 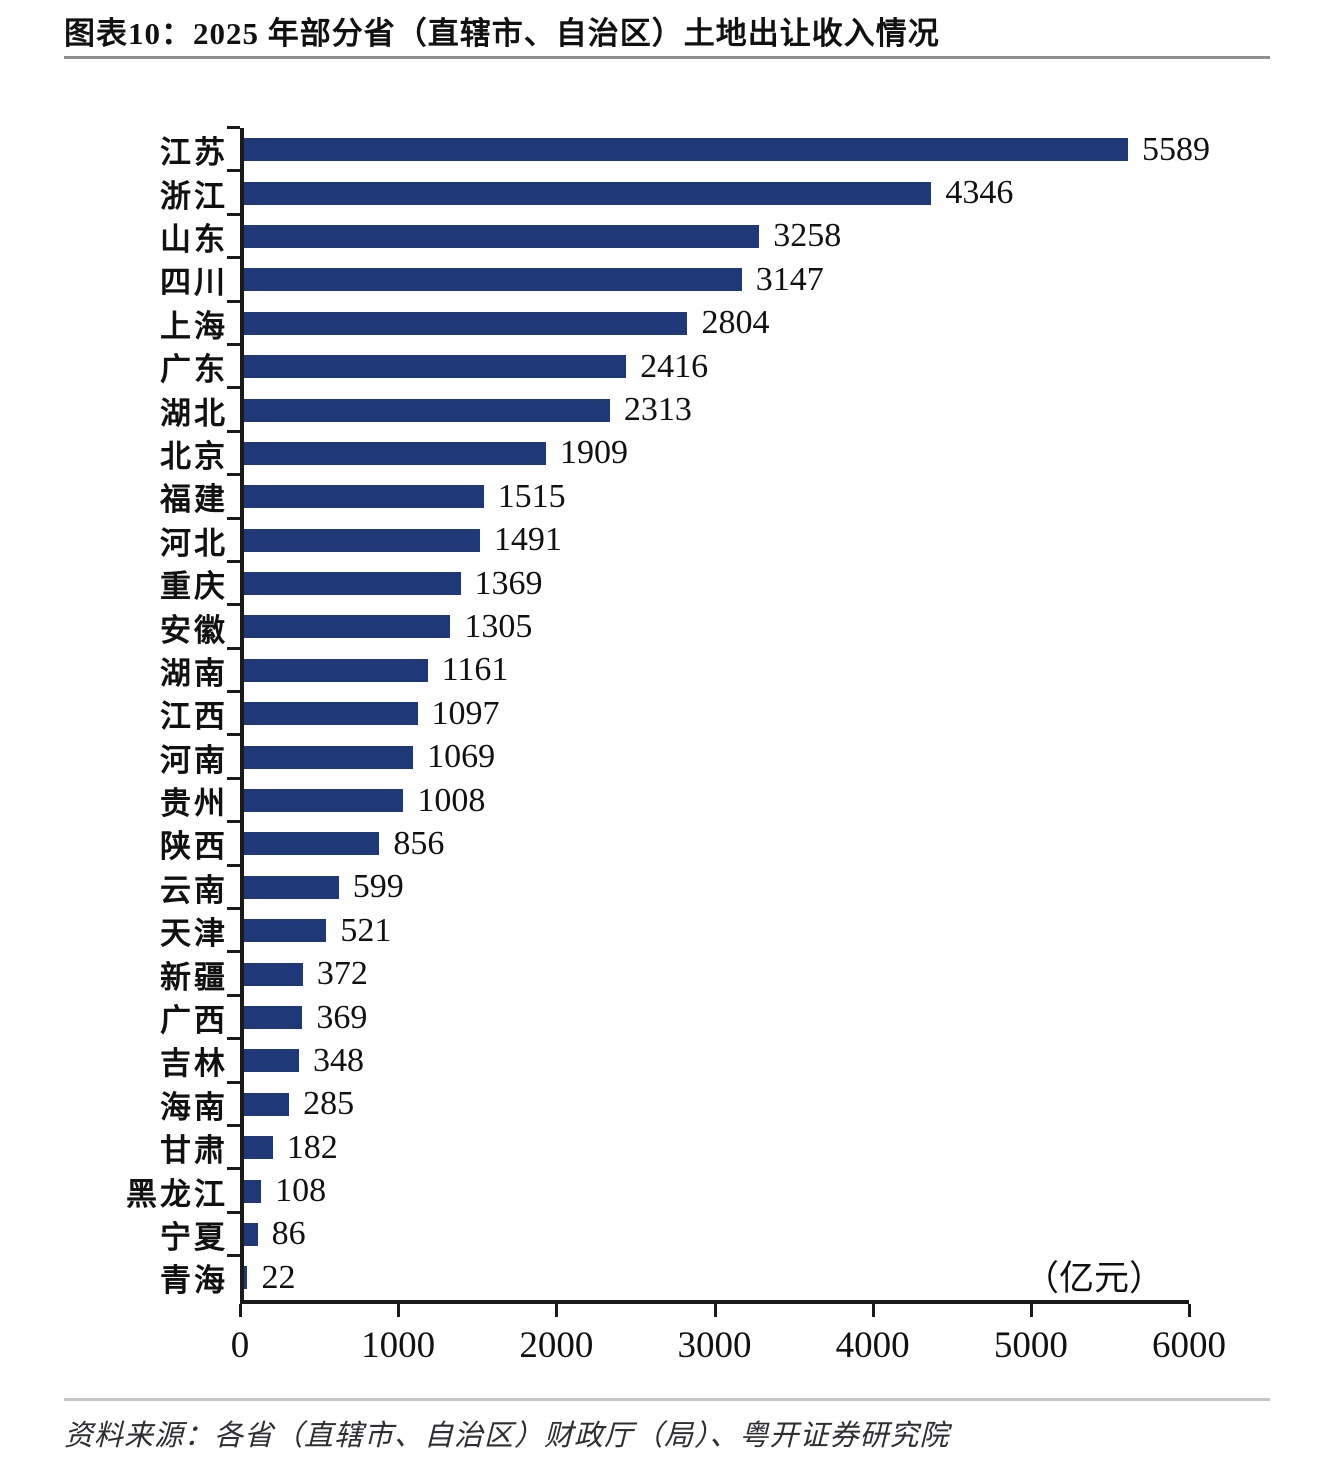 I want to click on bar-row: 山东 3258, so click(x=632, y=235).